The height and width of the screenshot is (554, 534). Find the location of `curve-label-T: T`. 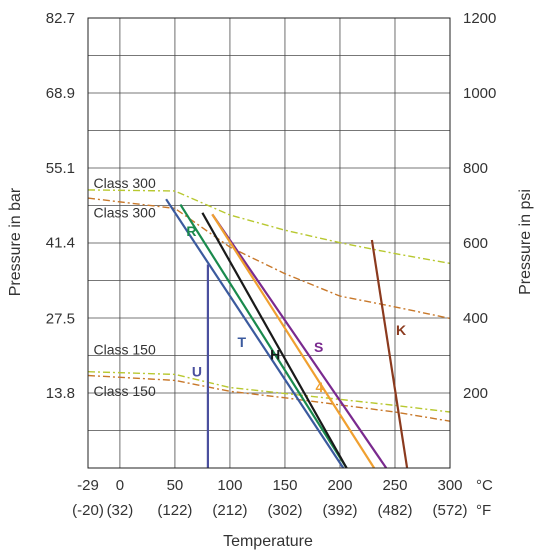

curve-label-T: T is located at coordinates (242, 342).